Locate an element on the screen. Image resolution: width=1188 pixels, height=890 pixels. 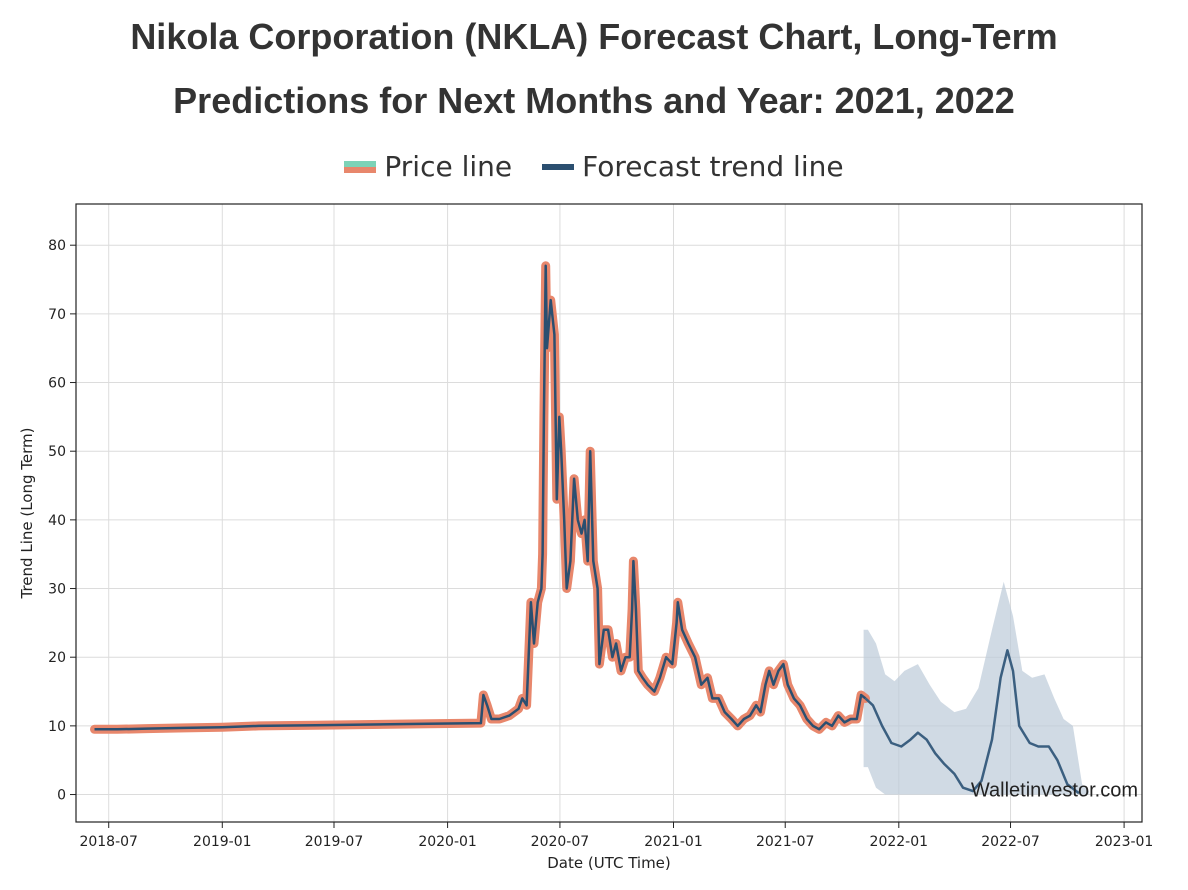
legend-label-price: Price line is located at coordinates (448, 166).